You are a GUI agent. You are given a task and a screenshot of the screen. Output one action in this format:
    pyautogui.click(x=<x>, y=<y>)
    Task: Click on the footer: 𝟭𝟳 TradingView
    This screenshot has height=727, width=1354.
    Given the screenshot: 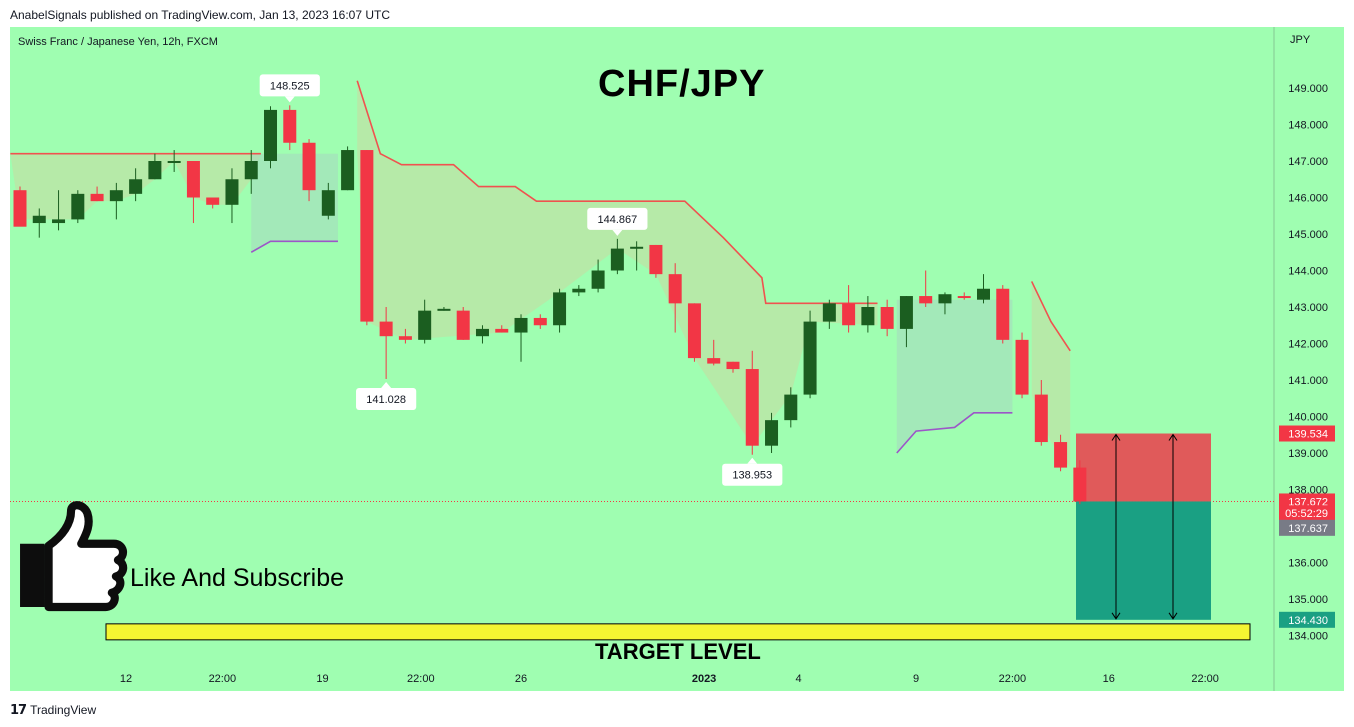 What is the action you would take?
    pyautogui.click(x=53, y=710)
    